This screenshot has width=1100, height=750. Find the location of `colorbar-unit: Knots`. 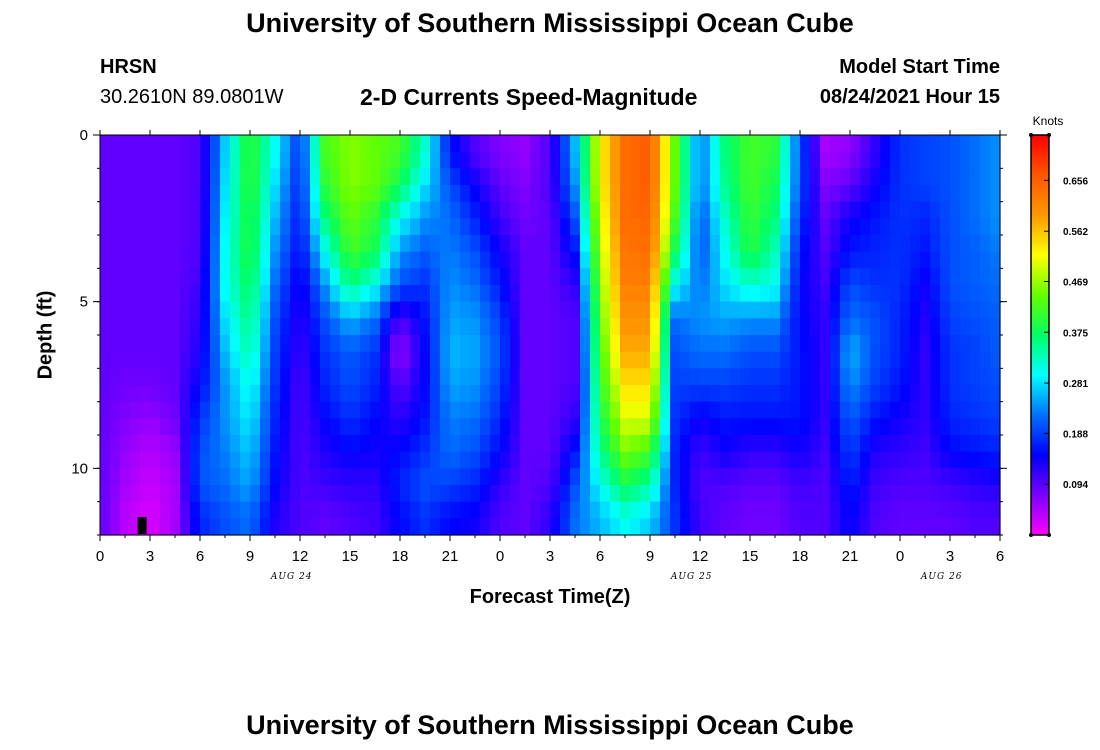

colorbar-unit: Knots is located at coordinates (1048, 121).